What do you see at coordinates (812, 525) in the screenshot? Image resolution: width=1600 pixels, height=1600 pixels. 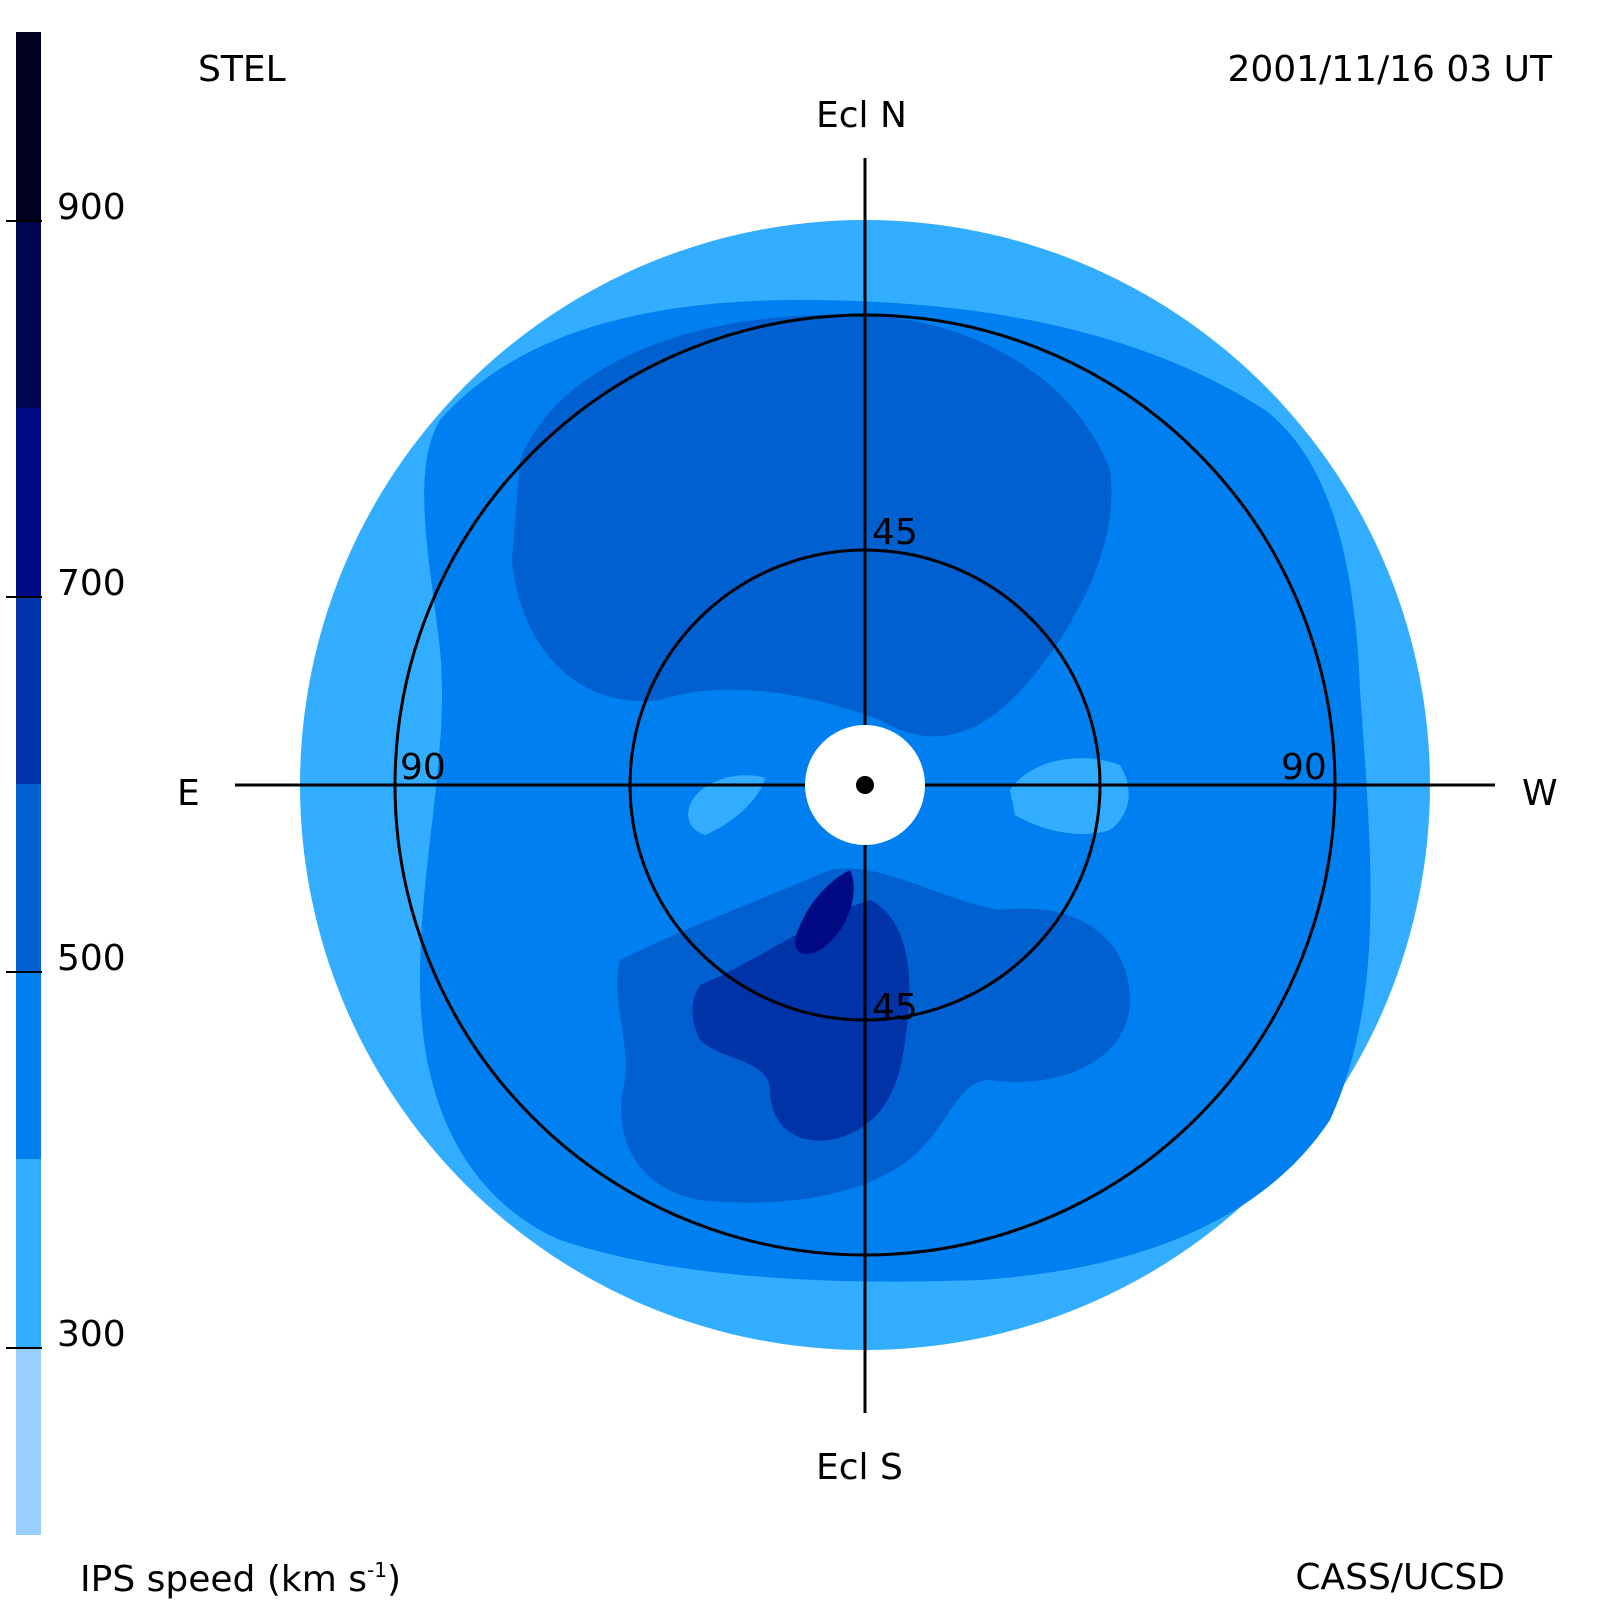 I see `north-fast-lobe` at bounding box center [812, 525].